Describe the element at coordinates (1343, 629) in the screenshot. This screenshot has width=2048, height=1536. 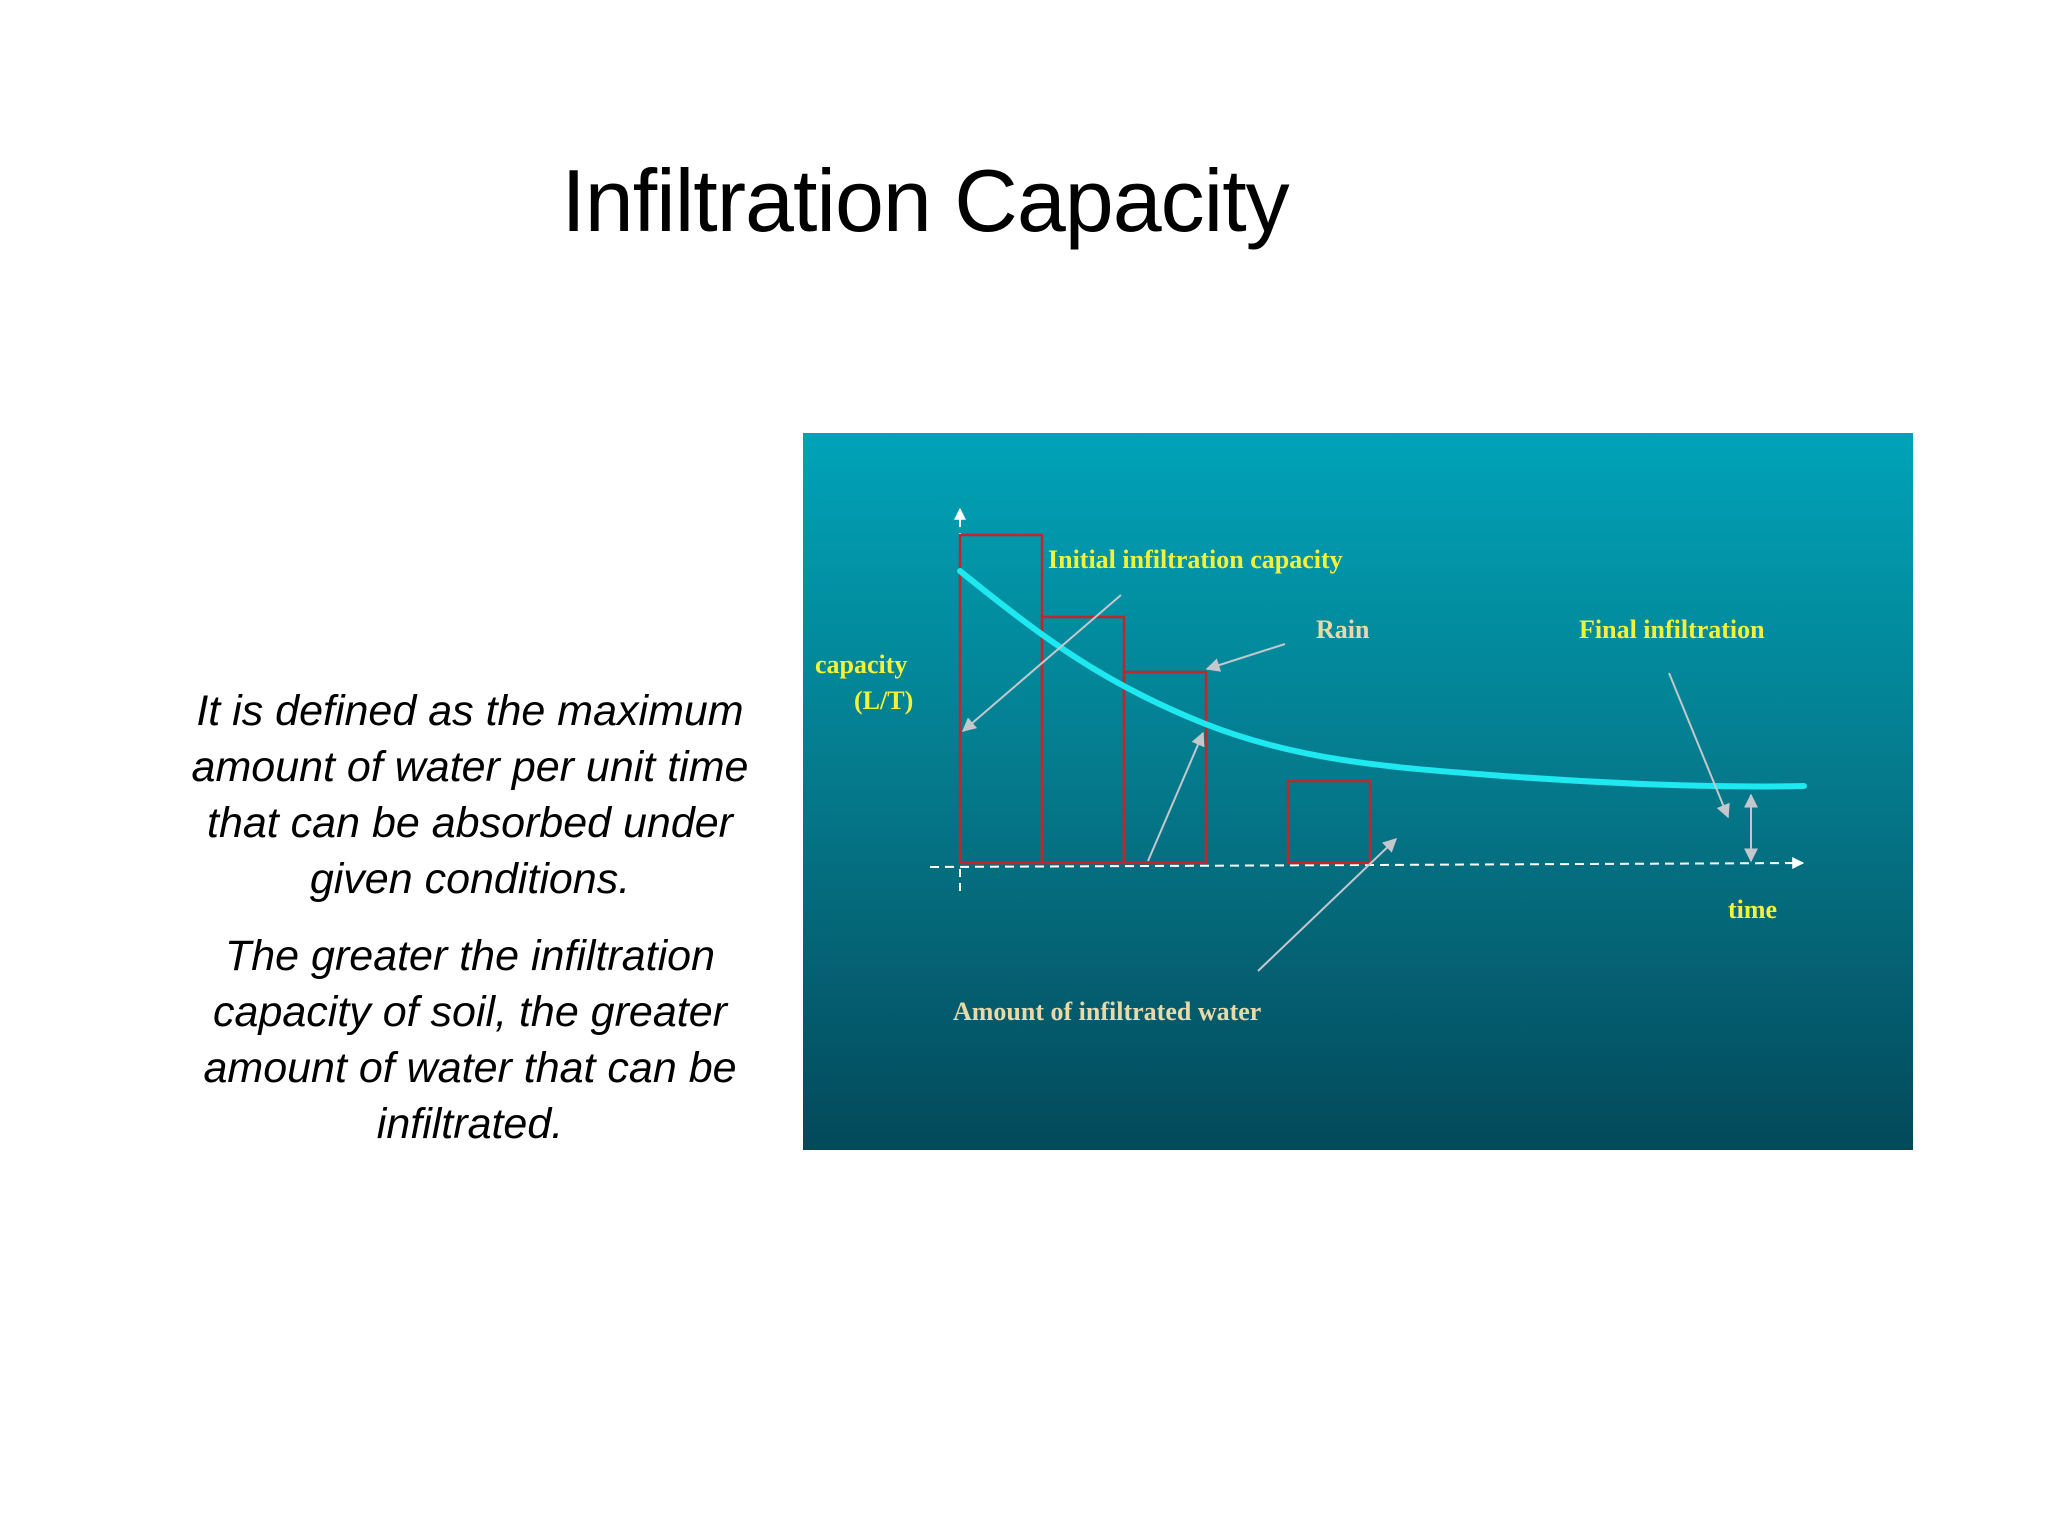
I see `rain-label: Rain` at that location.